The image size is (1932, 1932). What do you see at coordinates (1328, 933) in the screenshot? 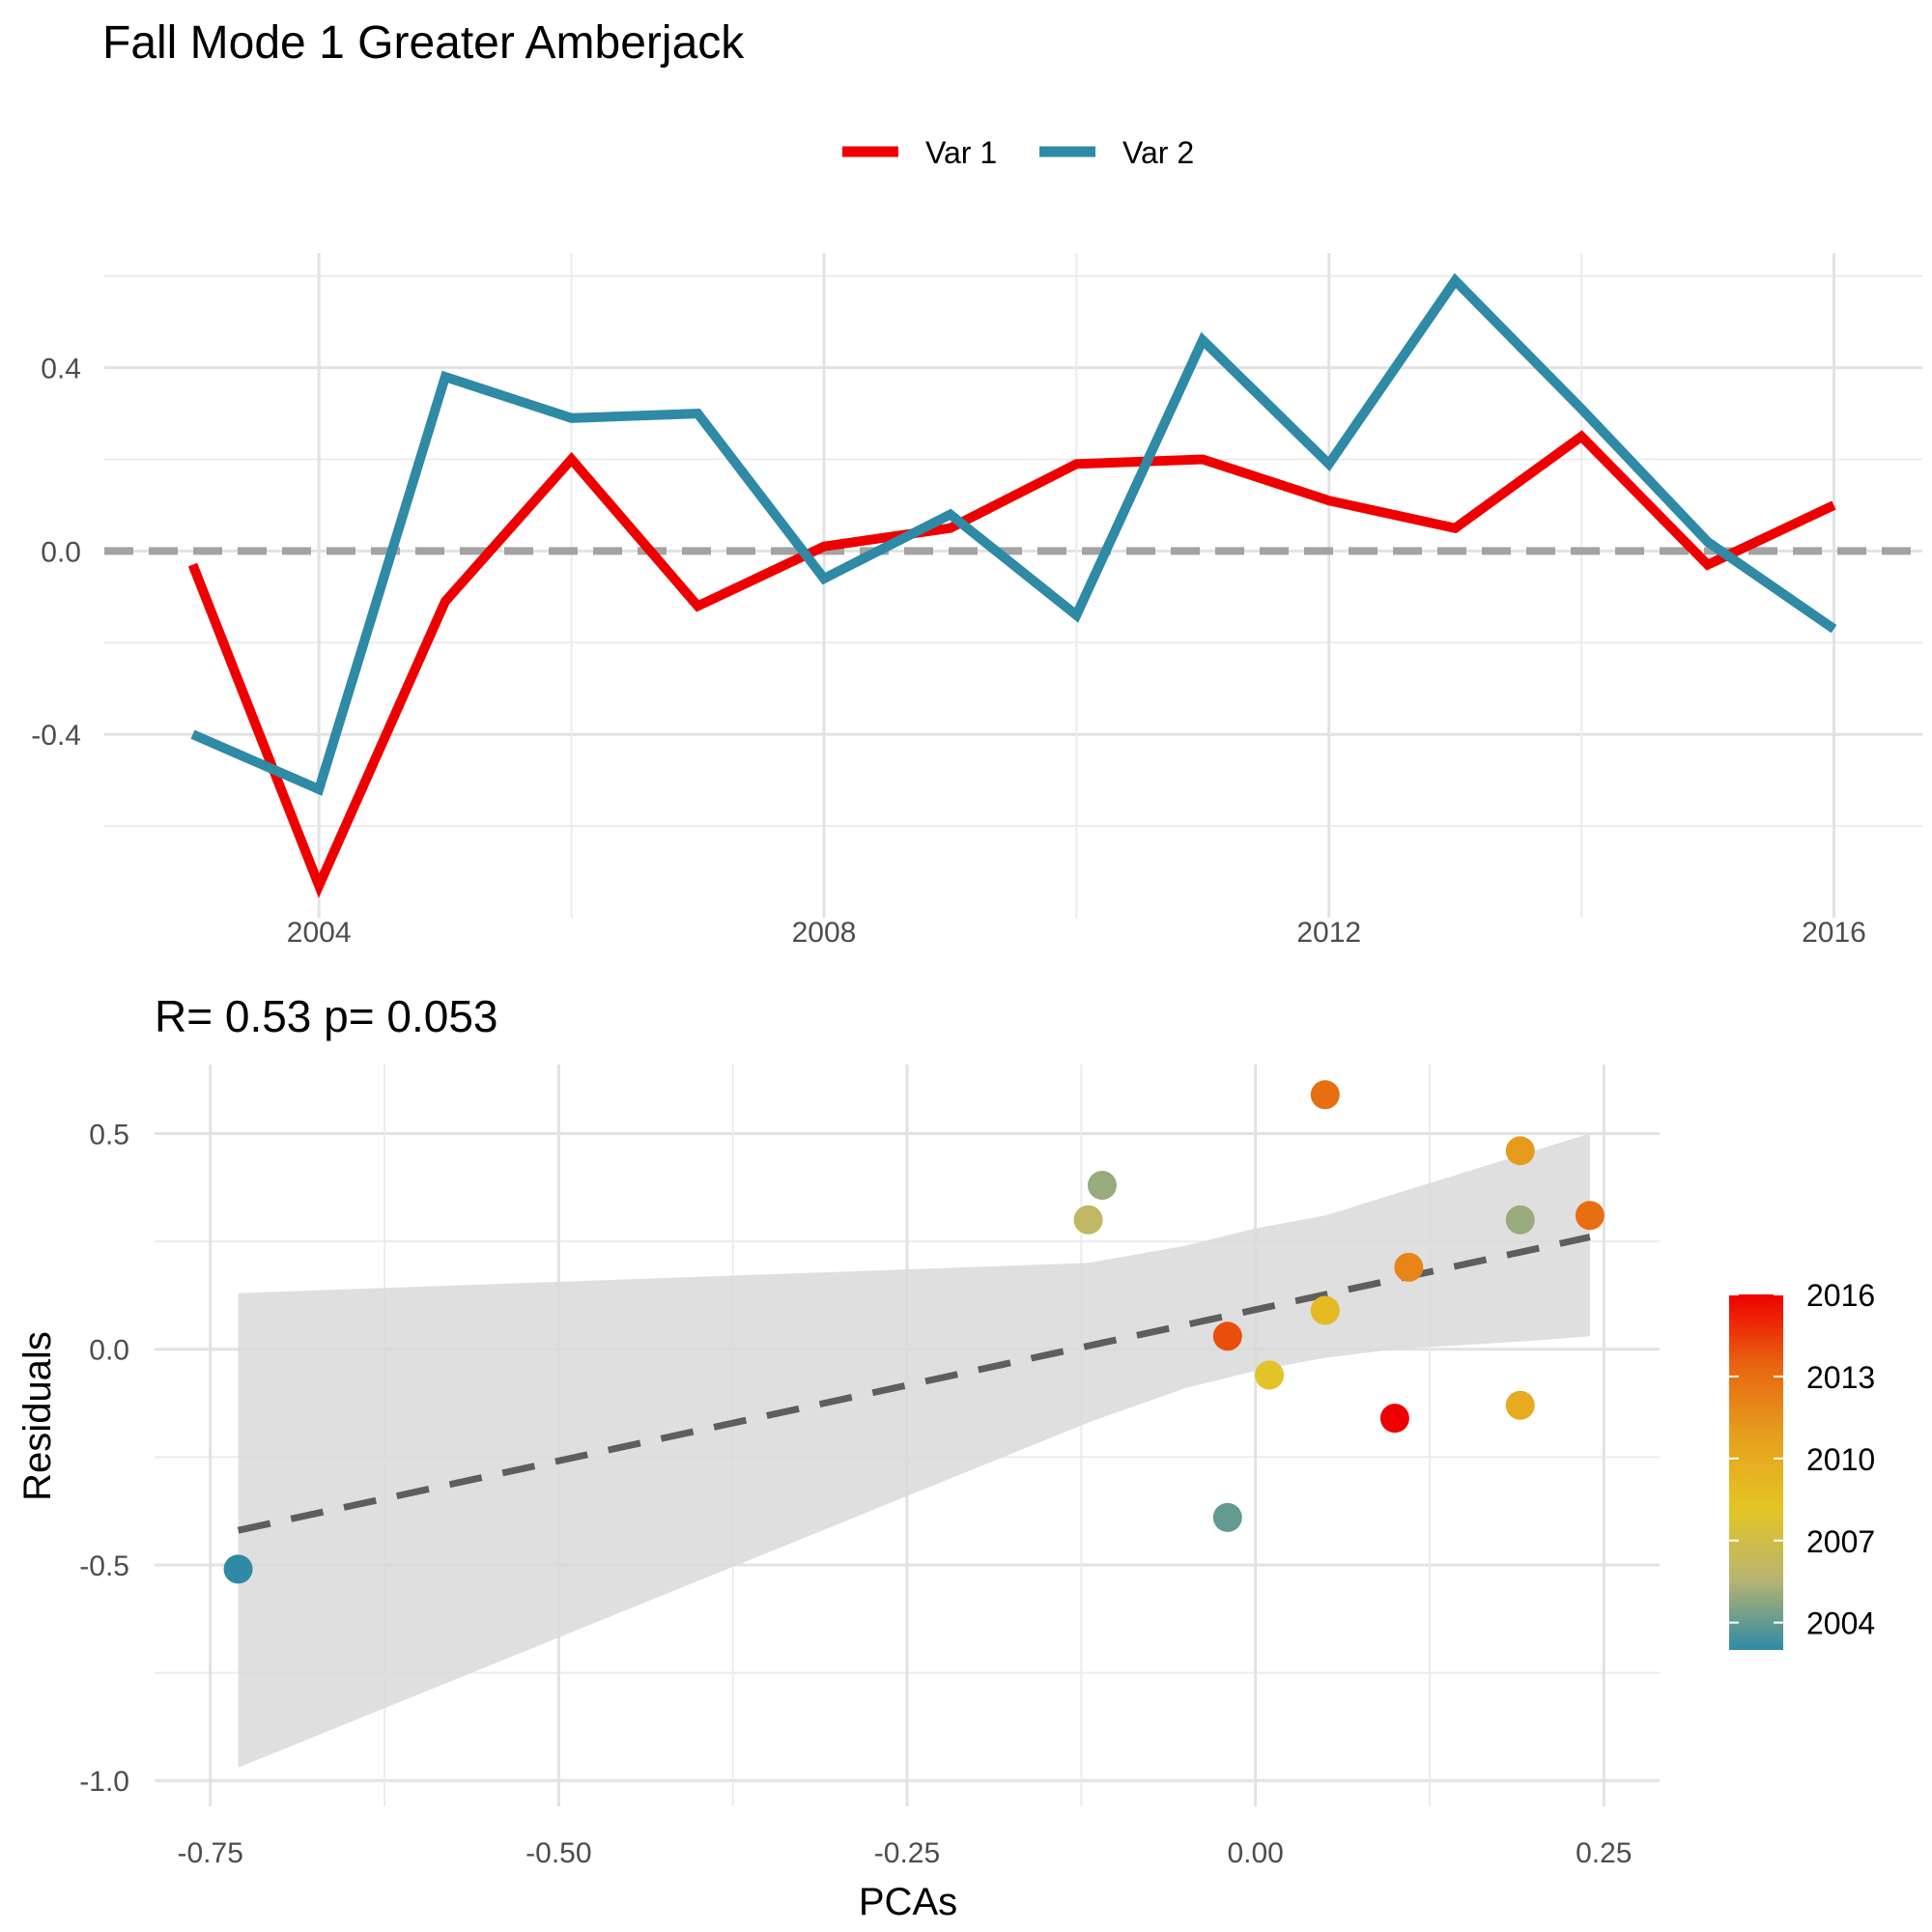
I see `x-tick-label: 2012` at bounding box center [1328, 933].